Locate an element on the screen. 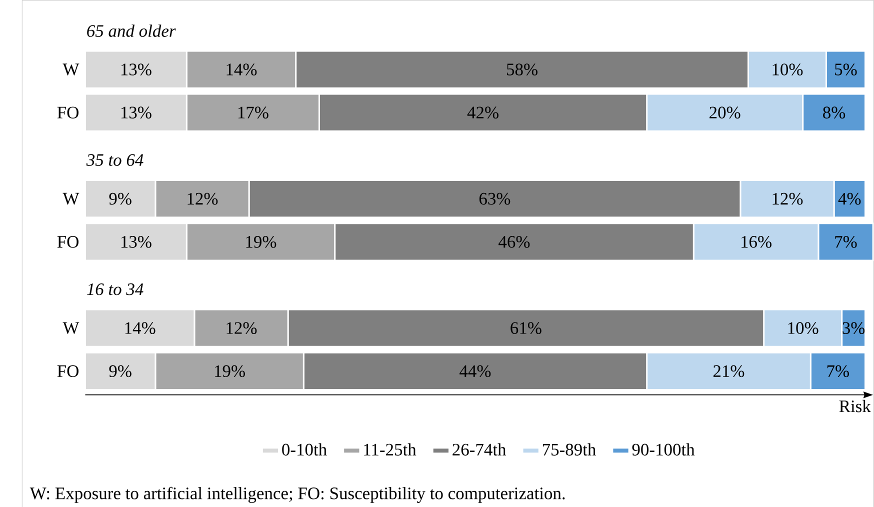 This screenshot has width=874, height=507. annotation: 16 to 34 is located at coordinates (115, 289).